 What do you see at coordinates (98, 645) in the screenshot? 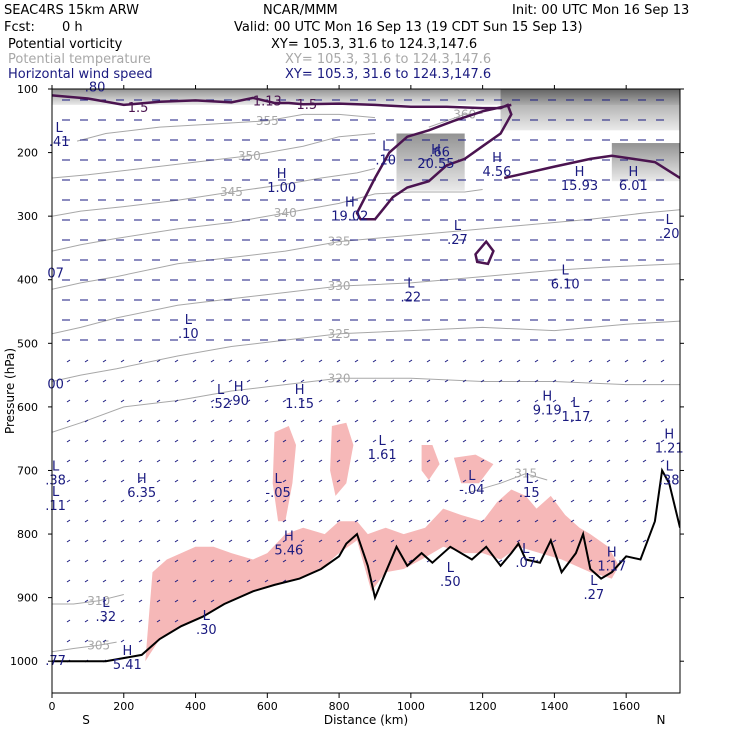
I see `theta-contour-label: 305` at bounding box center [98, 645].